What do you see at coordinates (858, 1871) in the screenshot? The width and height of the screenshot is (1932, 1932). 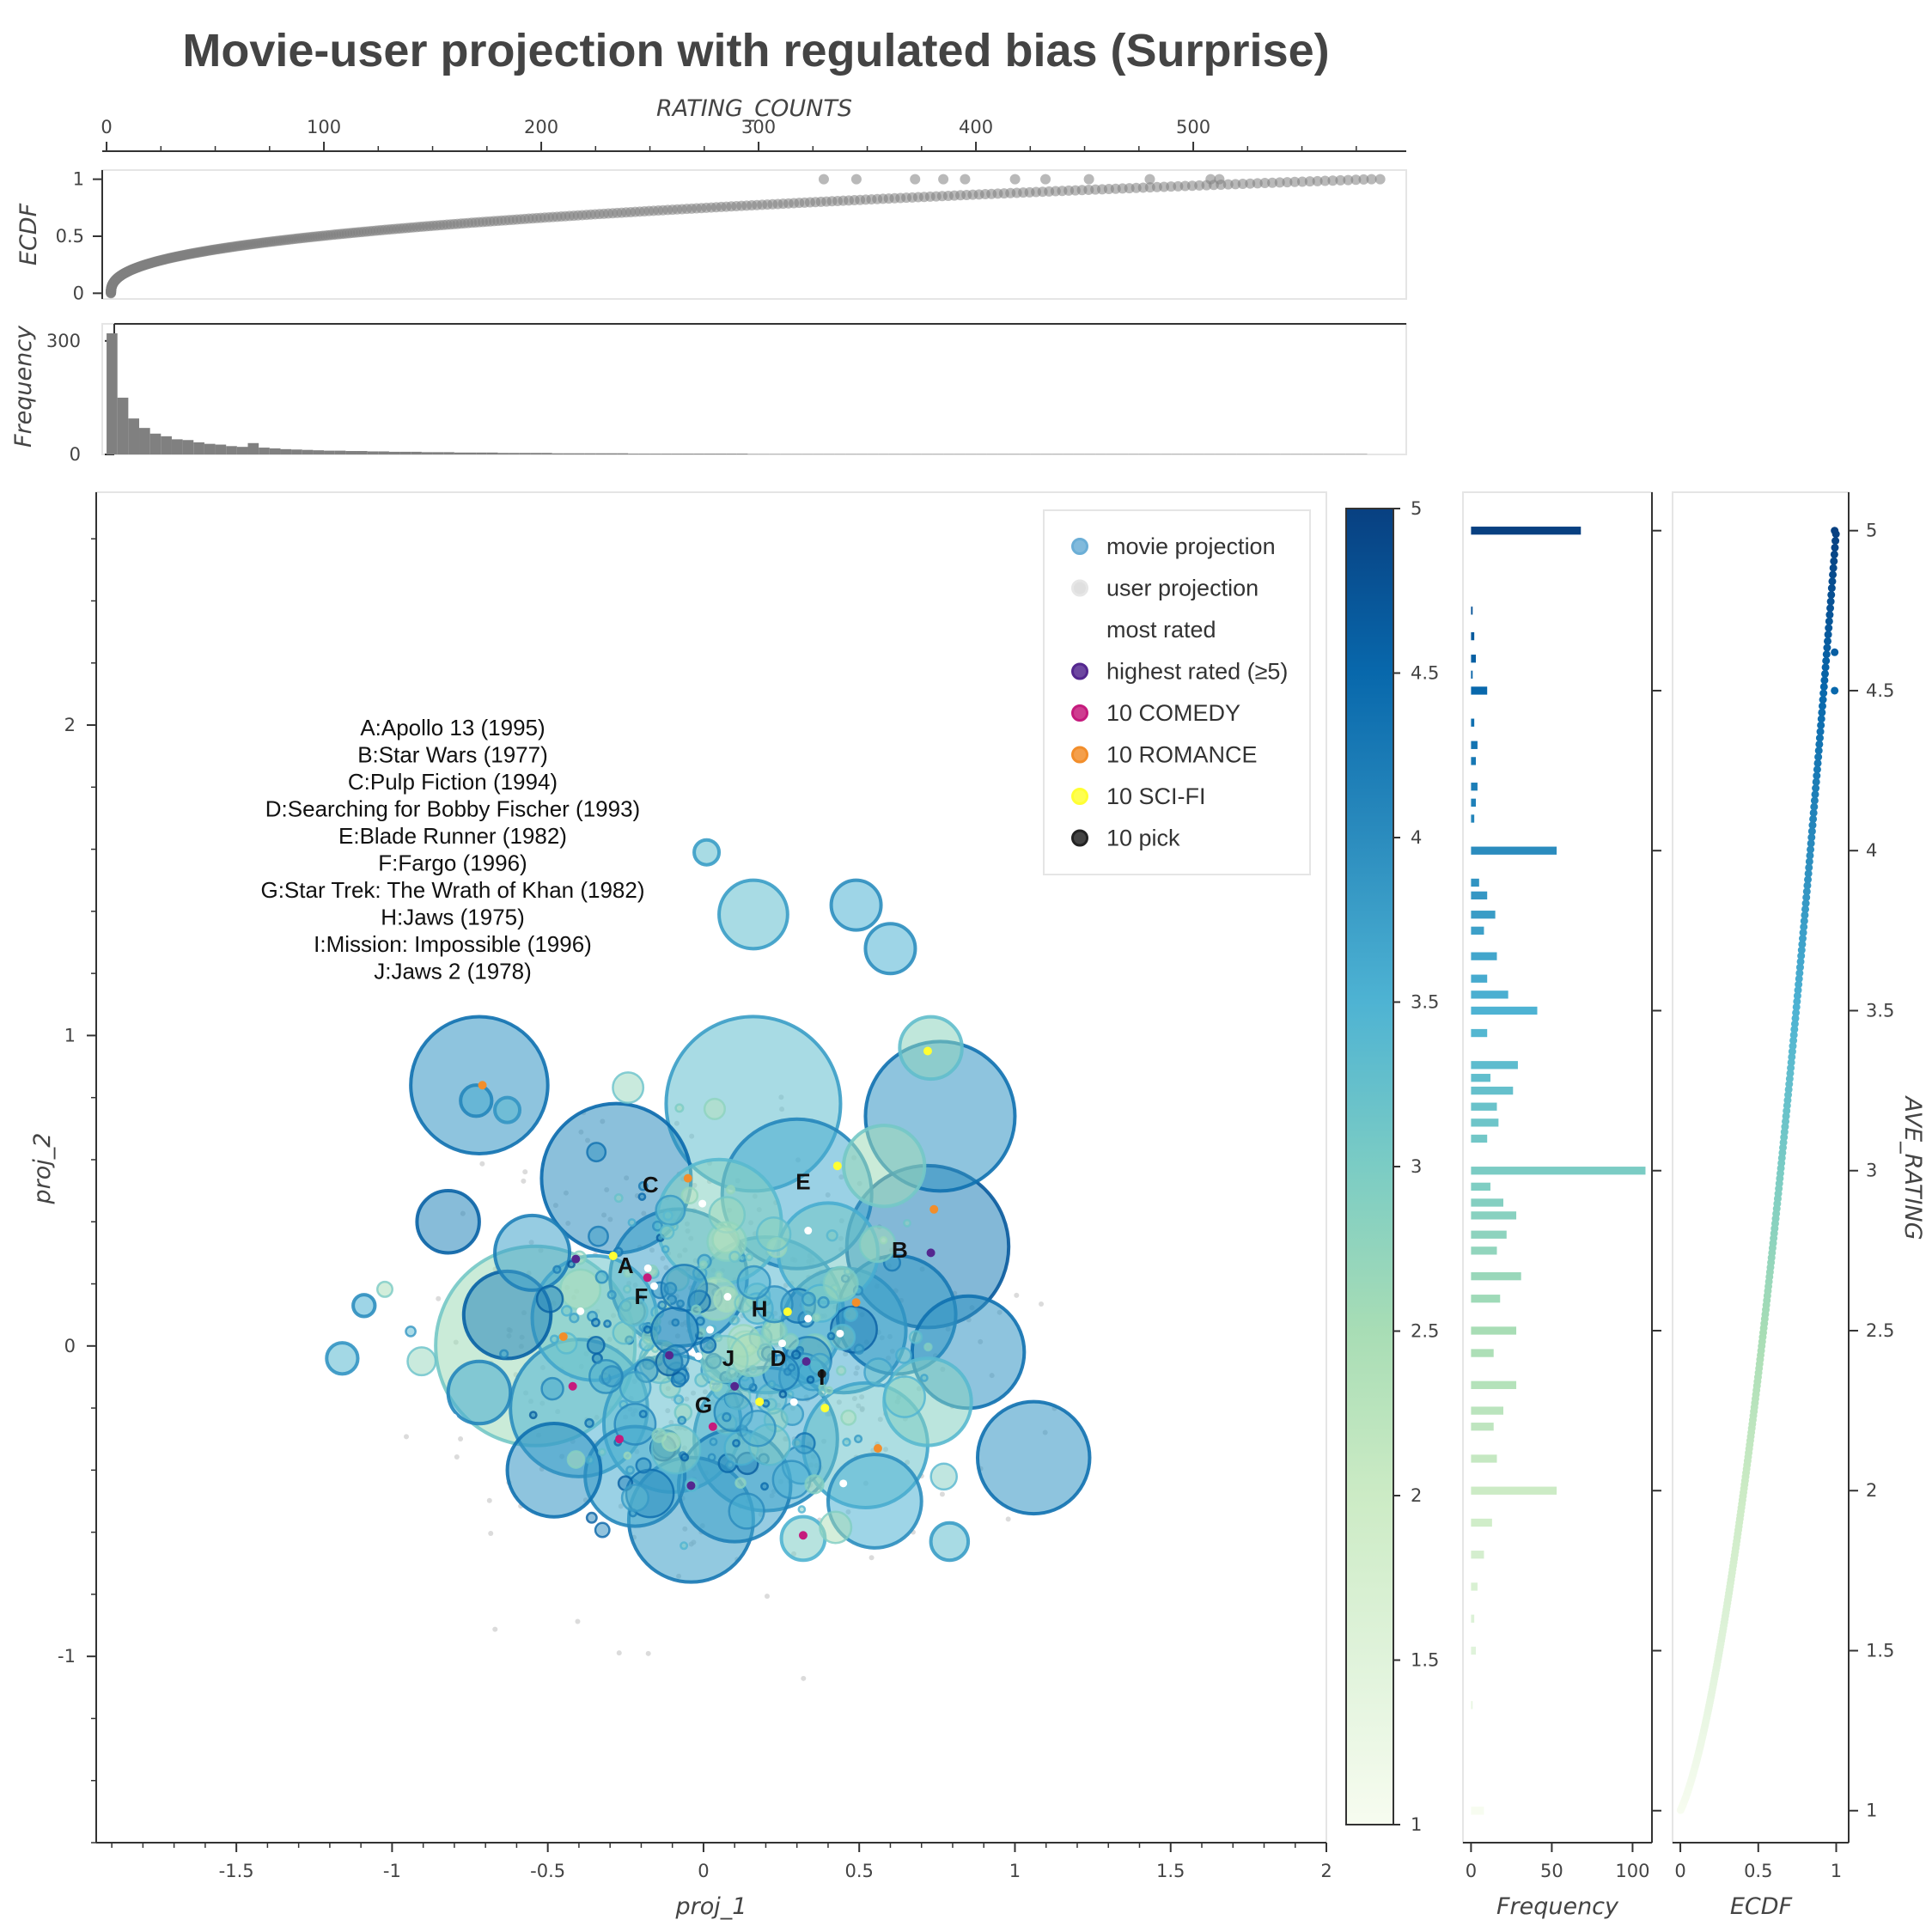 I see `main-x-tick-label: 0.5` at bounding box center [858, 1871].